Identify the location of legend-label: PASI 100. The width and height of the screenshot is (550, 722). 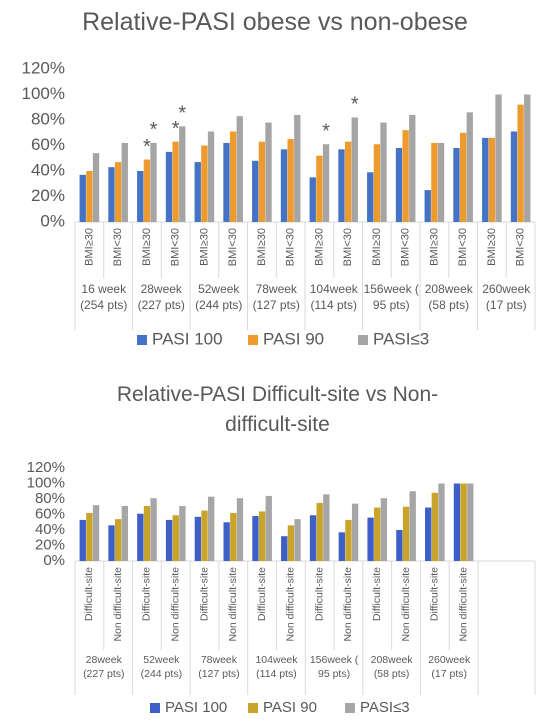
(196, 707).